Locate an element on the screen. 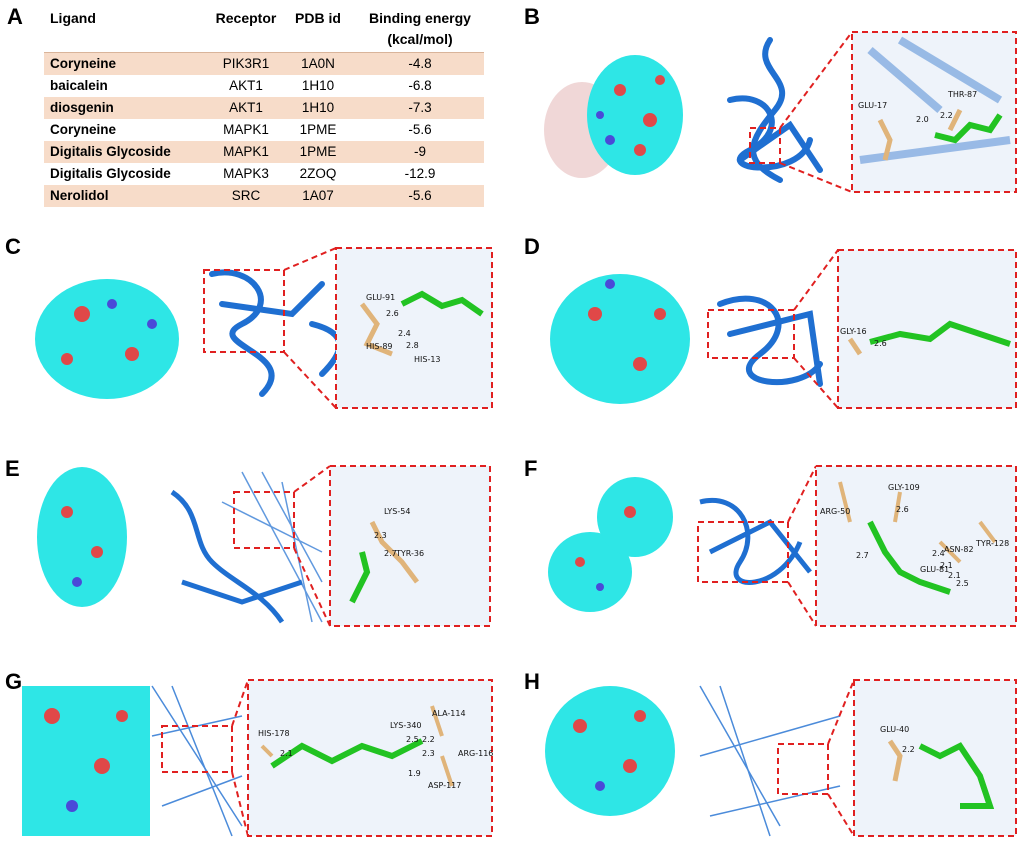 This screenshot has height=843, width=1020. label: GLU-81 is located at coordinates (934, 569).